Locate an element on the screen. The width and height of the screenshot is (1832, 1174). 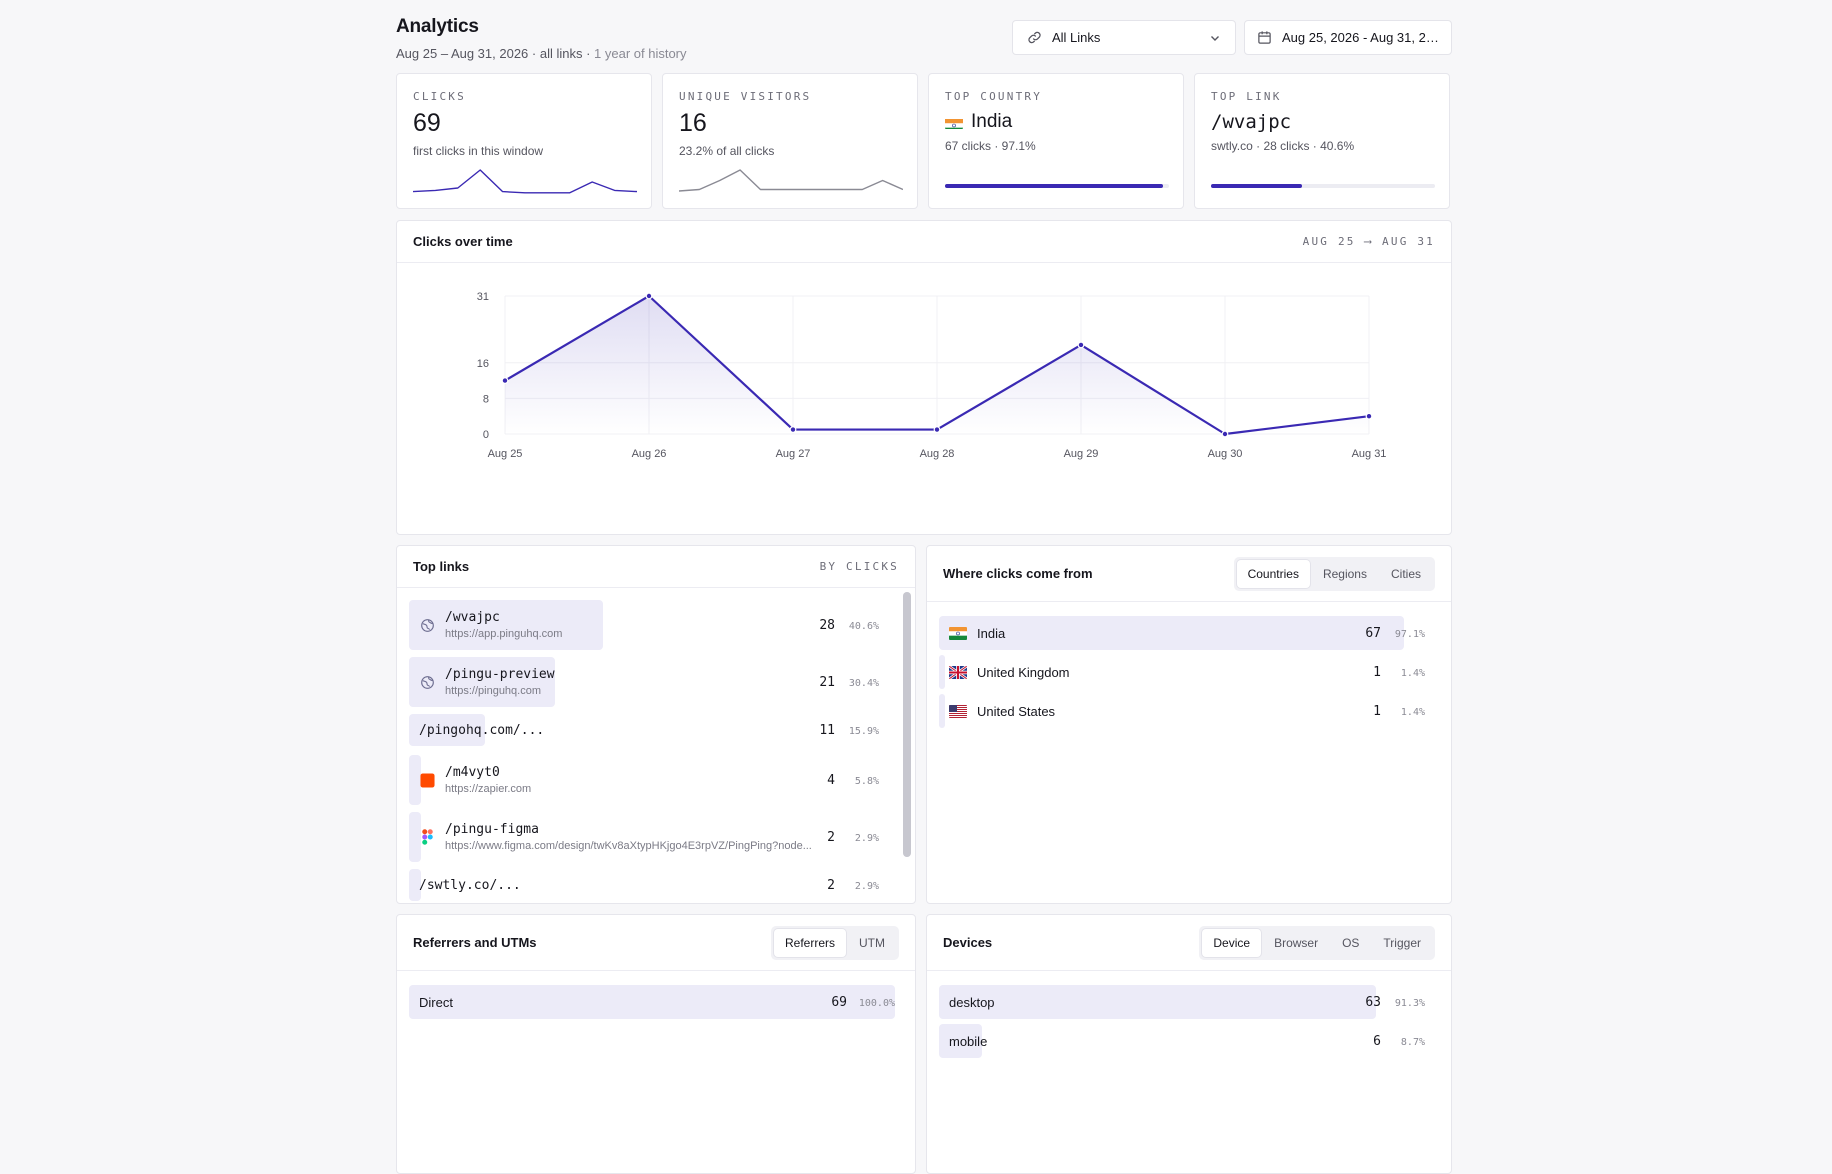
kpi-subtext: 23.2% of all clicks is located at coordinates (727, 151).